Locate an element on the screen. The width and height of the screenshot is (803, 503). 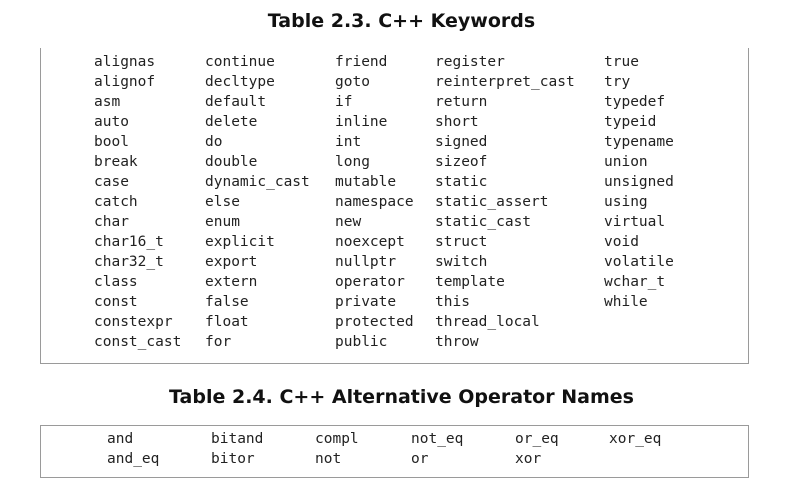
keyword-cell: register is located at coordinates (470, 62).